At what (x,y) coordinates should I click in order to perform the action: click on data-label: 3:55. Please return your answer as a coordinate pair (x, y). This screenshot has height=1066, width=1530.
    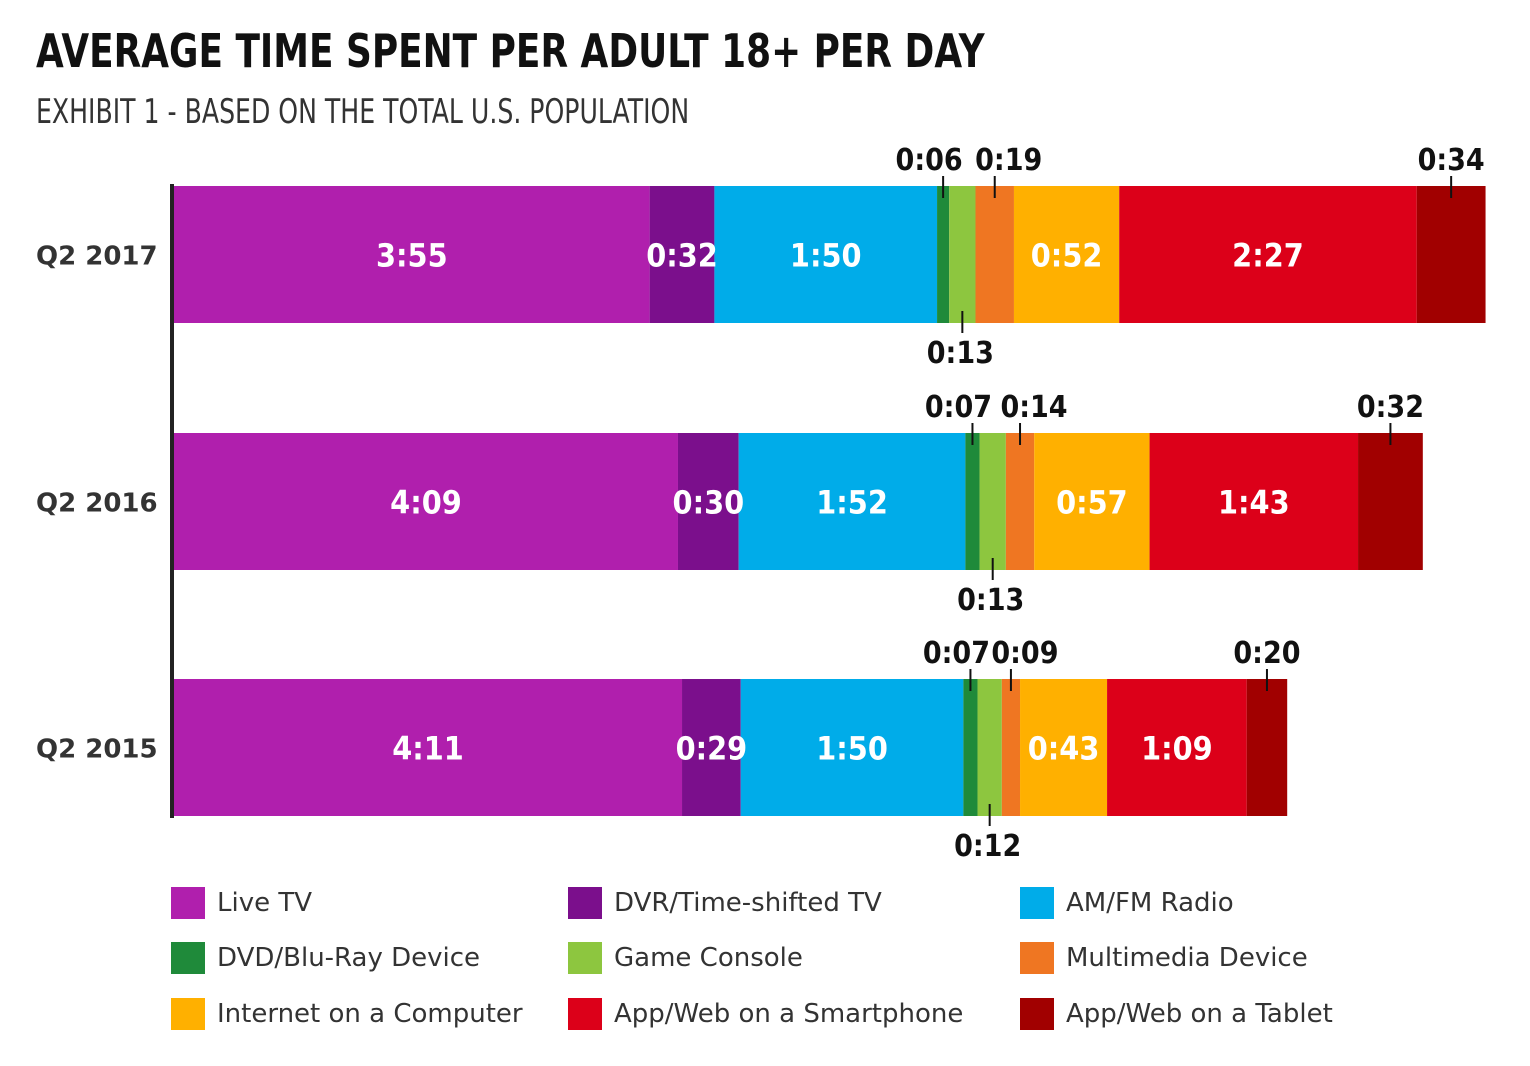
    Looking at the image, I should click on (412, 256).